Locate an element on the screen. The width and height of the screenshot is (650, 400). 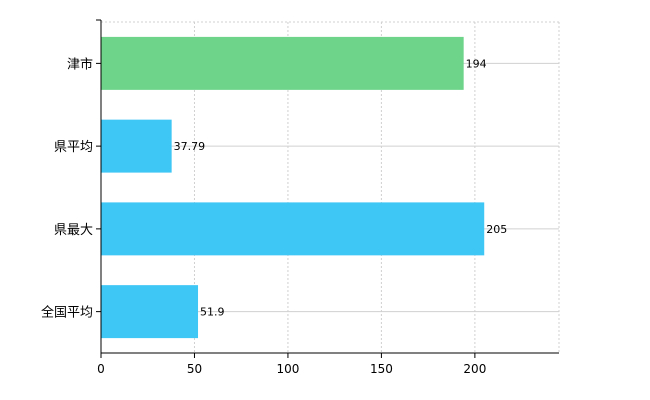
x-tick-label: 200 is located at coordinates (474, 369).